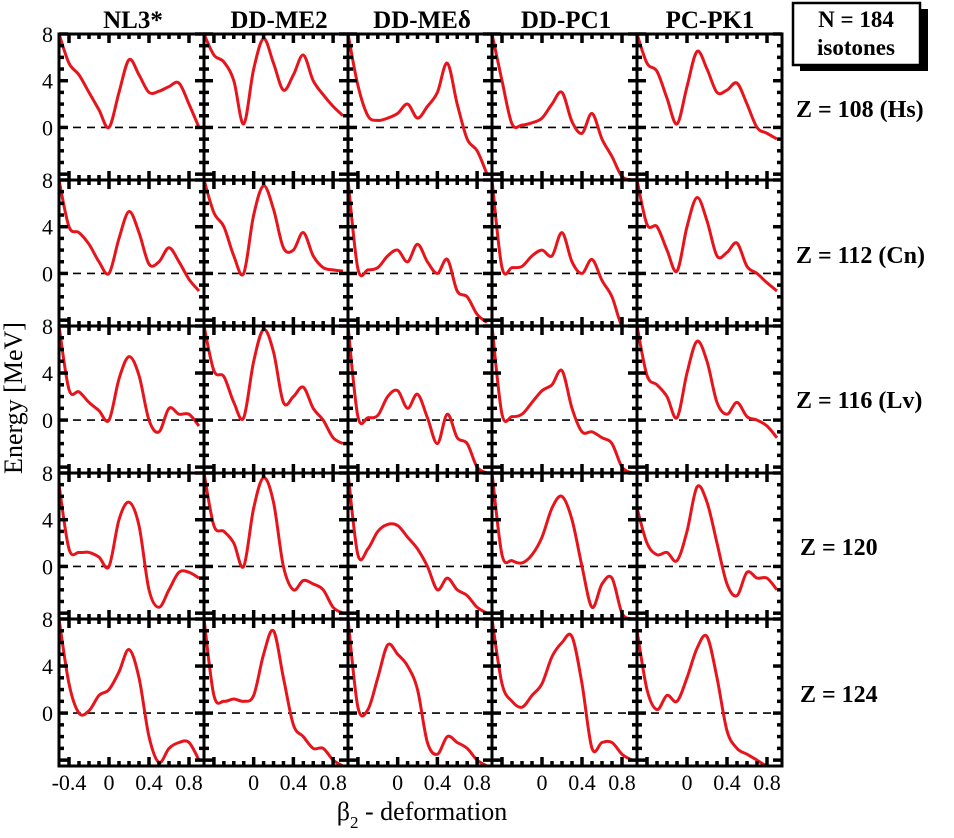  Describe the element at coordinates (278, 20) in the screenshot. I see `column-title-ddme2: DD-ME2` at that location.